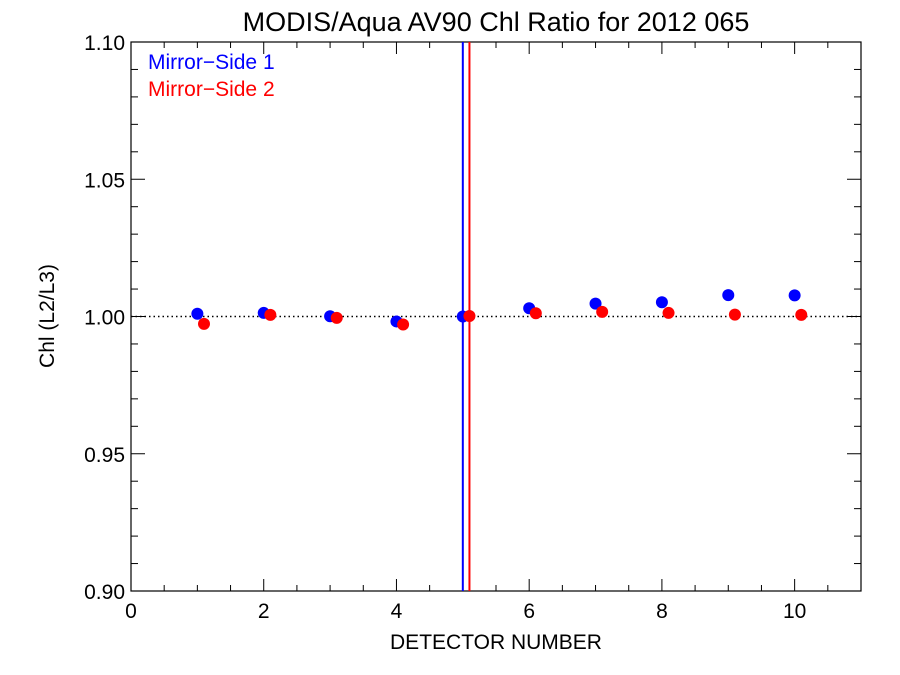  I want to click on legend-entry-1: Mirror−Side 1, so click(211, 62).